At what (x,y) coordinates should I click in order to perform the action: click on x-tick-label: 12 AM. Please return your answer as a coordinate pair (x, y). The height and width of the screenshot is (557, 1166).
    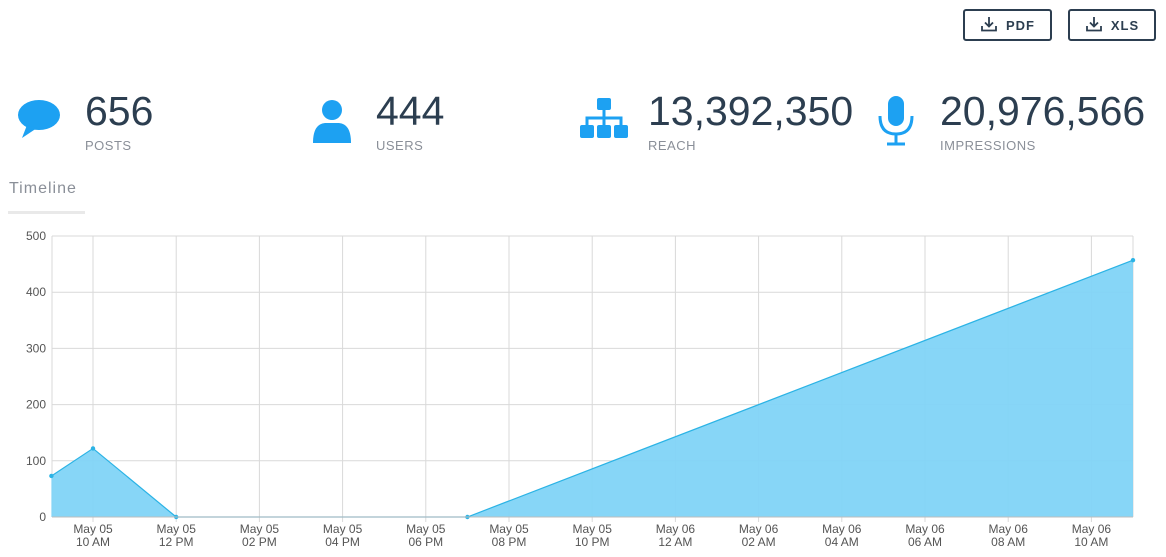
    Looking at the image, I should click on (675, 542).